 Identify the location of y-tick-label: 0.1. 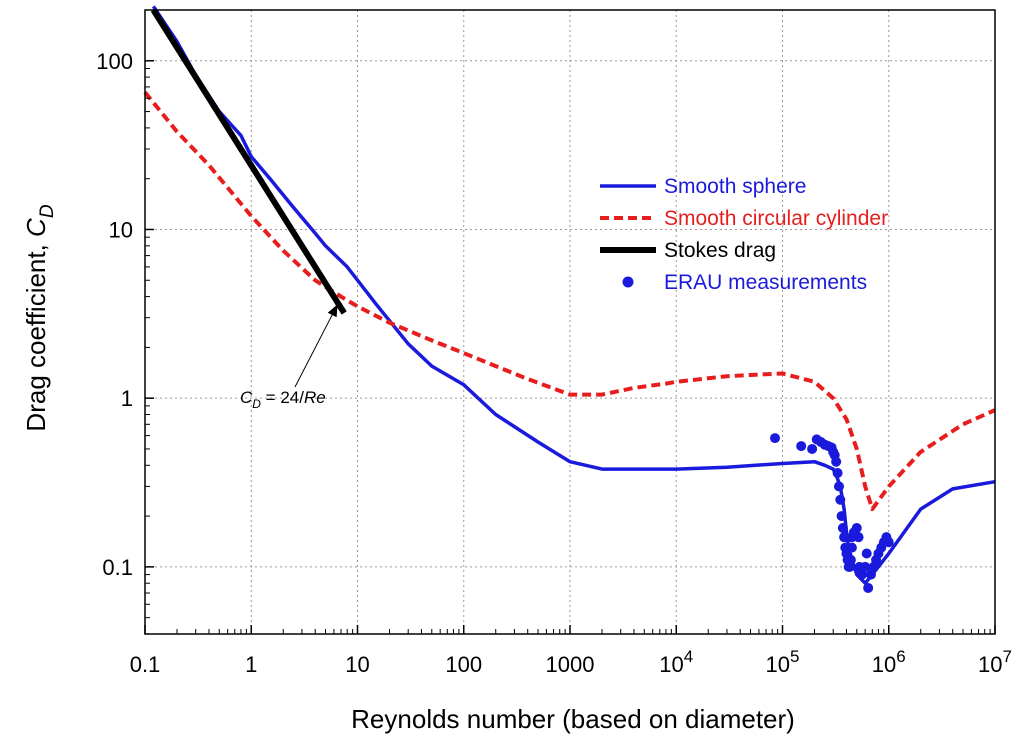
(117, 567).